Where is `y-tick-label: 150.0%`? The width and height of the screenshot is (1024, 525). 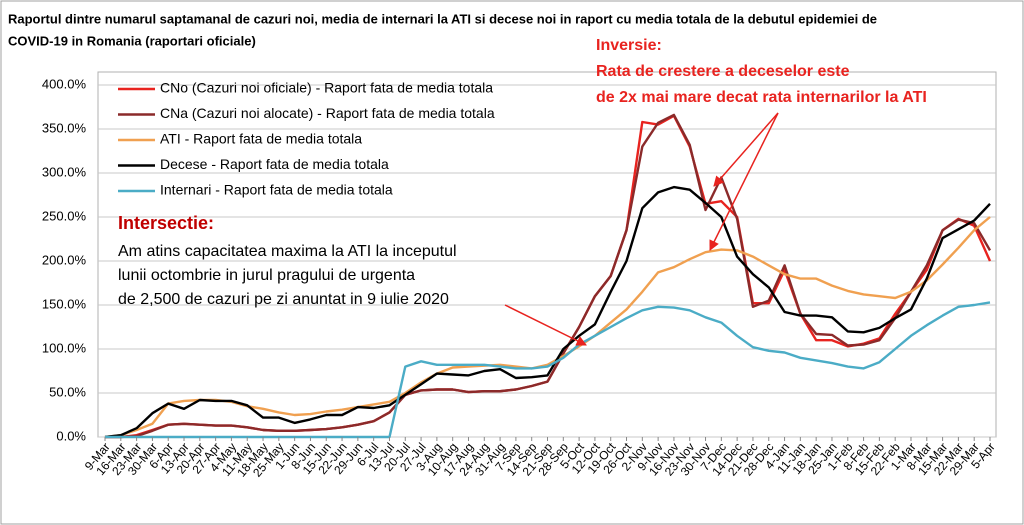 y-tick-label: 150.0% is located at coordinates (64, 303).